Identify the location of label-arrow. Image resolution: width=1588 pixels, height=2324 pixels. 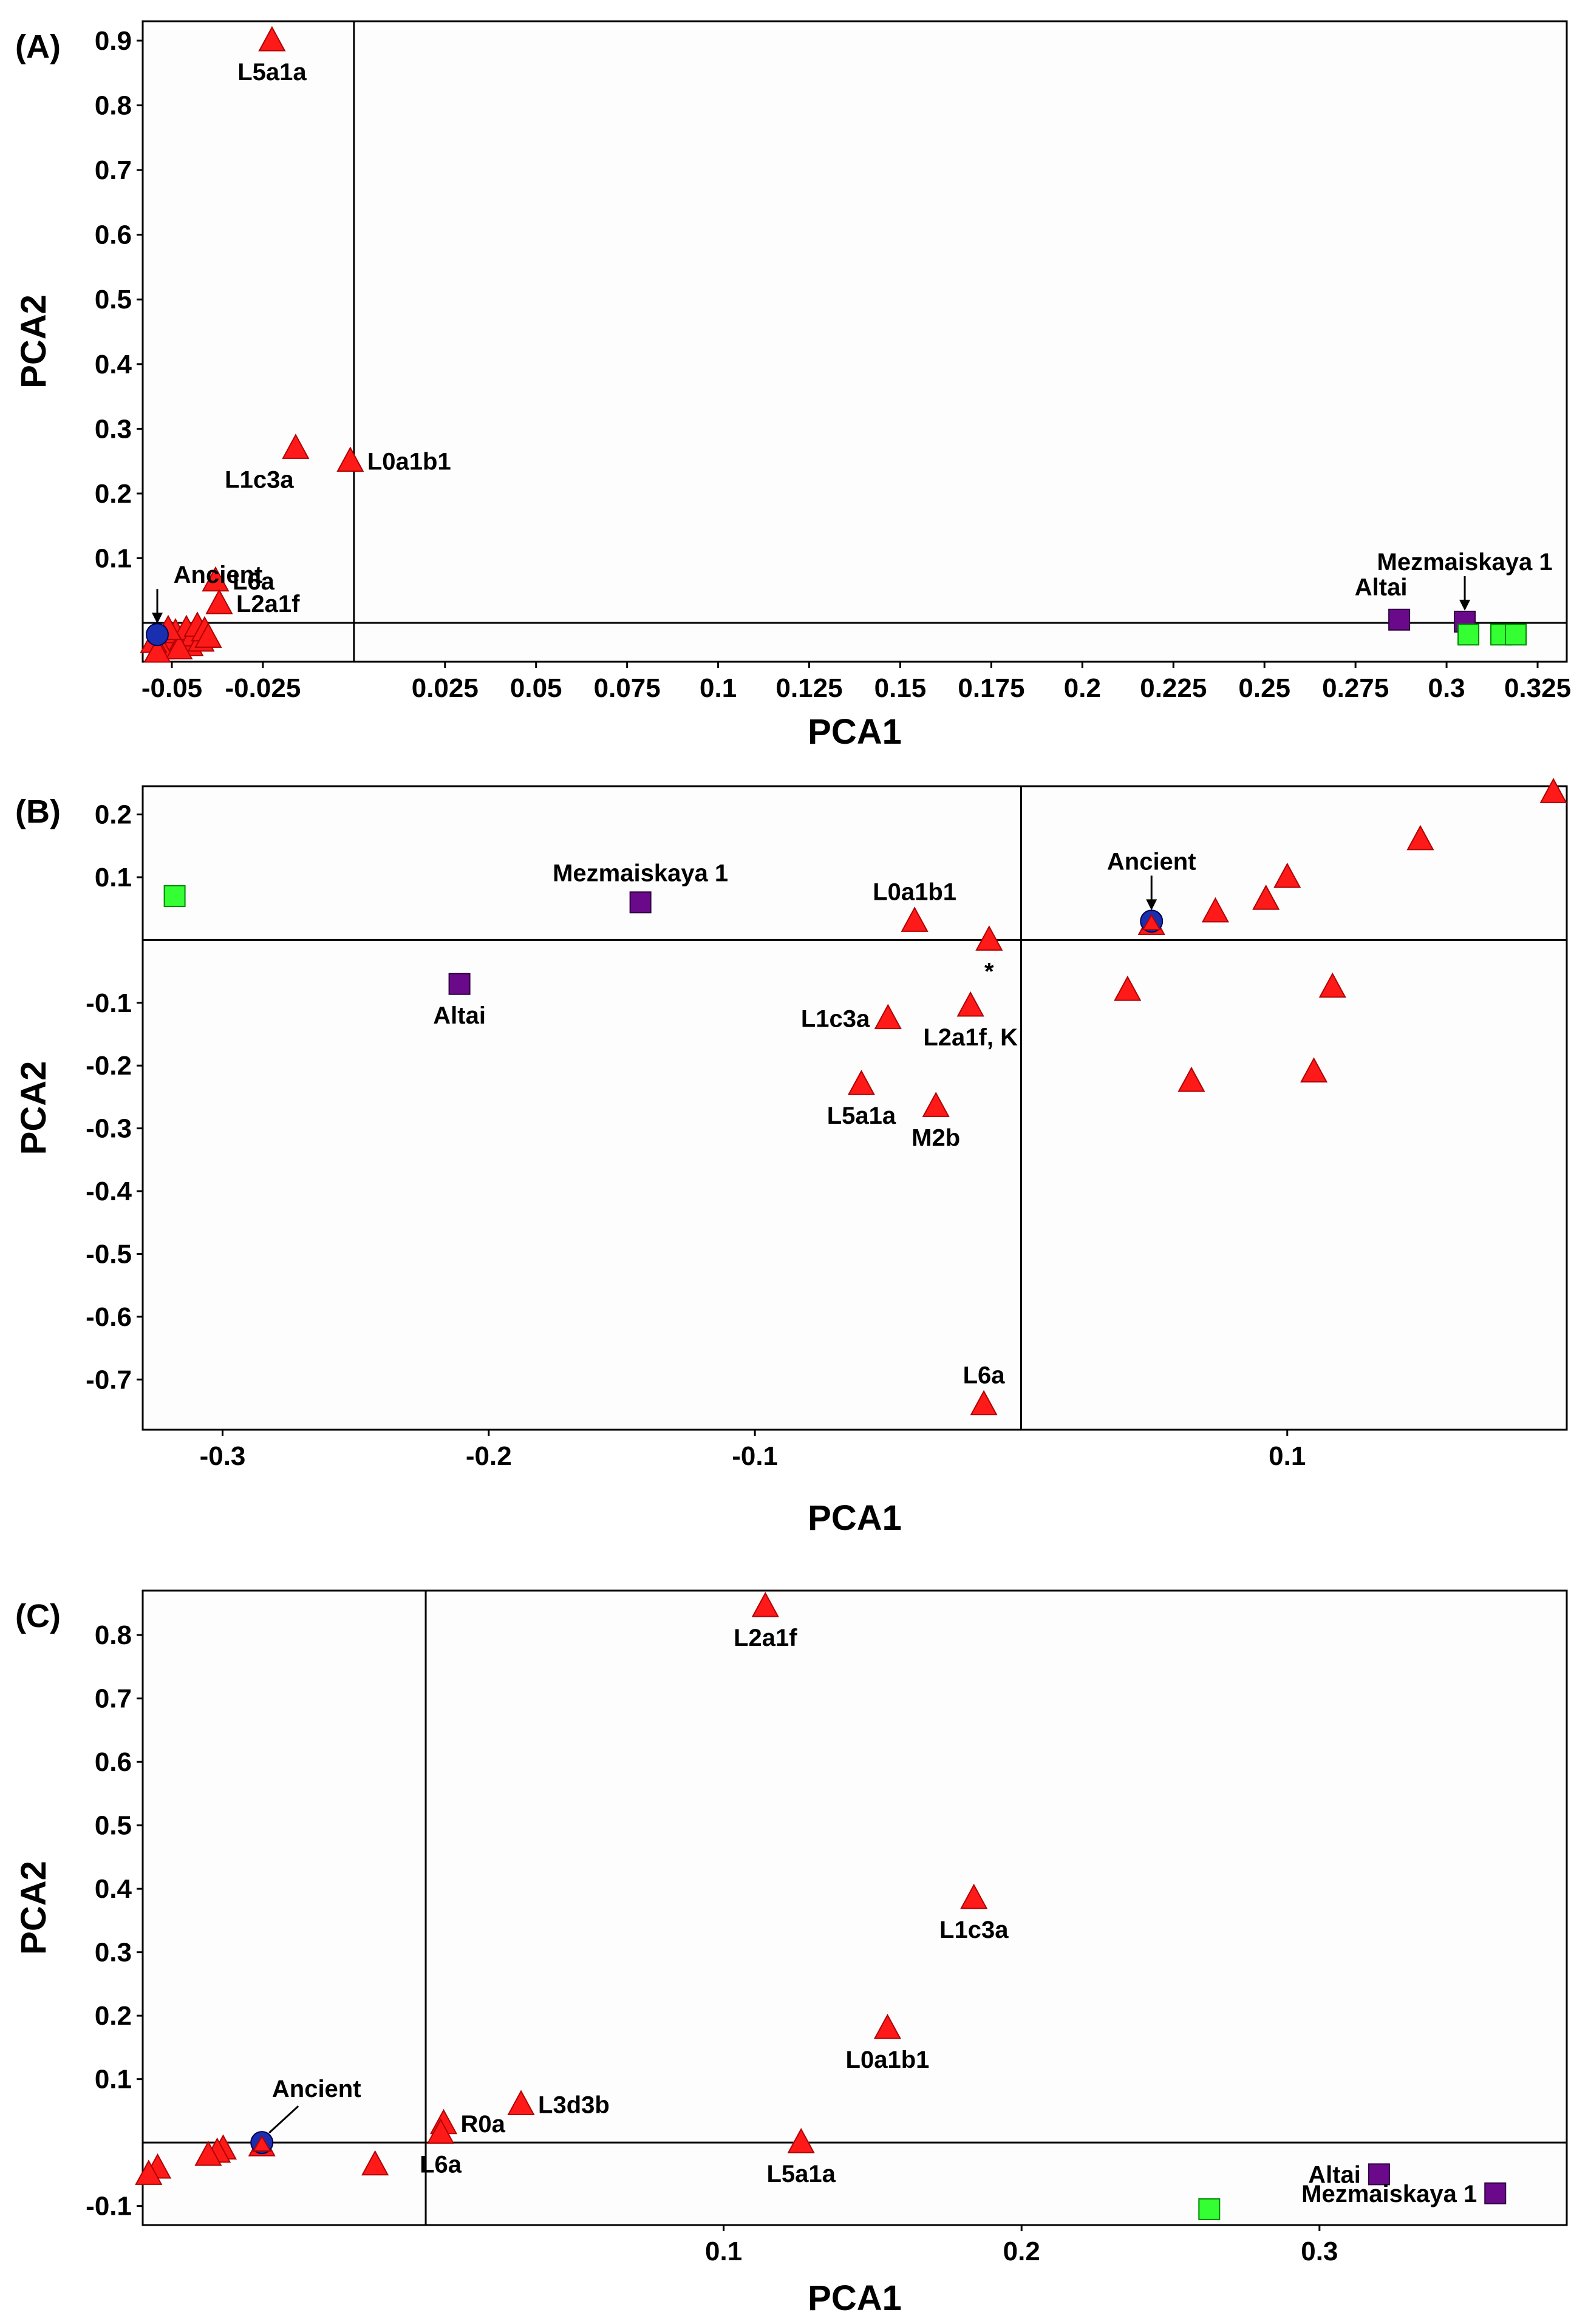
(283, 2119).